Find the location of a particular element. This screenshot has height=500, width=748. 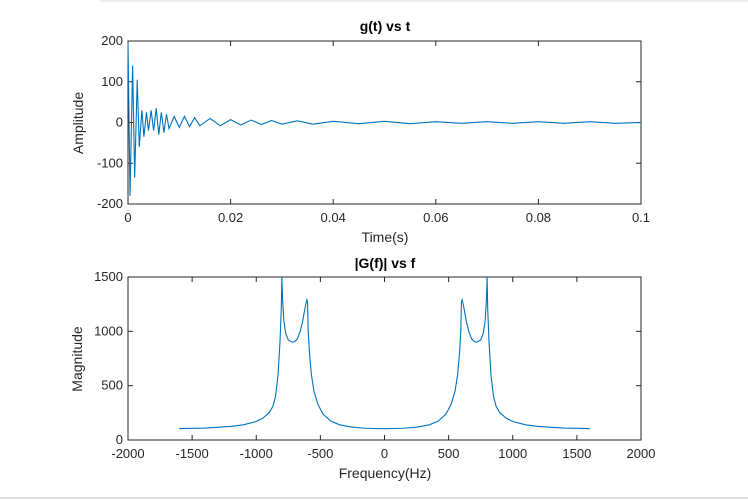

y-tick-label: 1500 is located at coordinates (108, 276).